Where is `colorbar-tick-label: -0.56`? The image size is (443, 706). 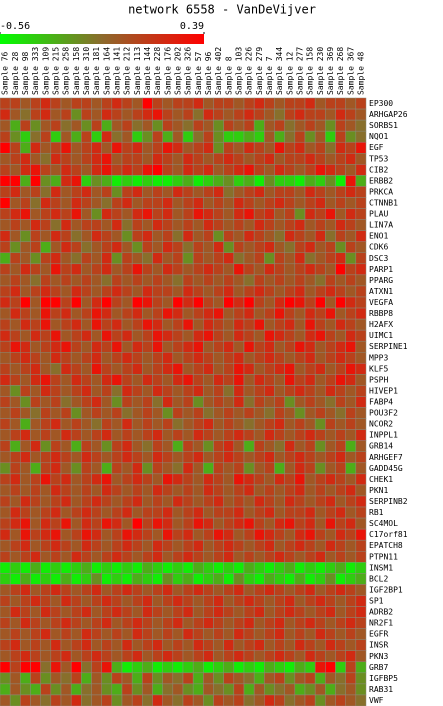
colorbar-tick-label: -0.56 is located at coordinates (15, 26).